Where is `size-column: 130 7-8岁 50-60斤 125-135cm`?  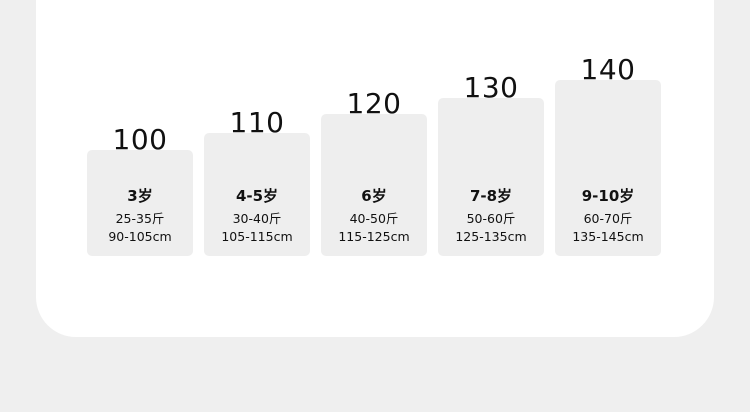 size-column: 130 7-8岁 50-60斤 125-135cm is located at coordinates (491, 161).